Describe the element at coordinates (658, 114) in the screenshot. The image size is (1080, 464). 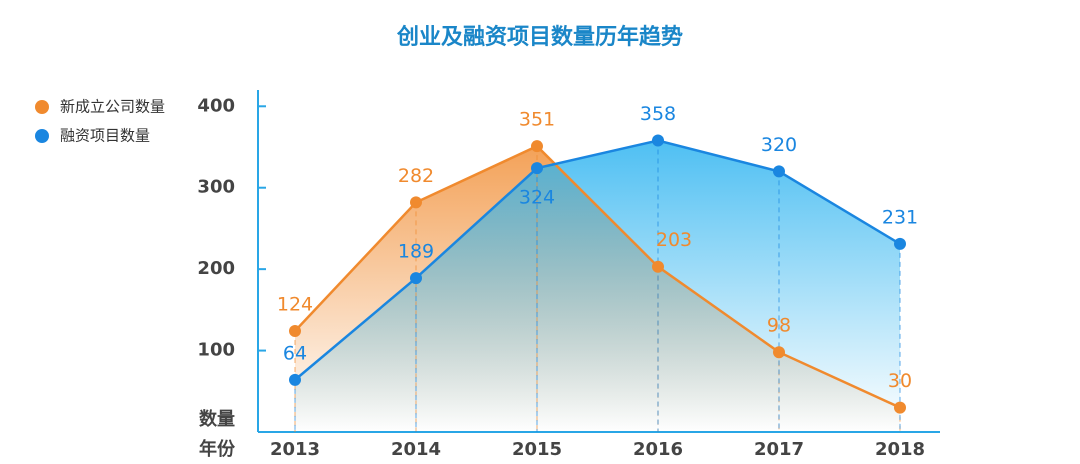
I see `data-label: 358` at that location.